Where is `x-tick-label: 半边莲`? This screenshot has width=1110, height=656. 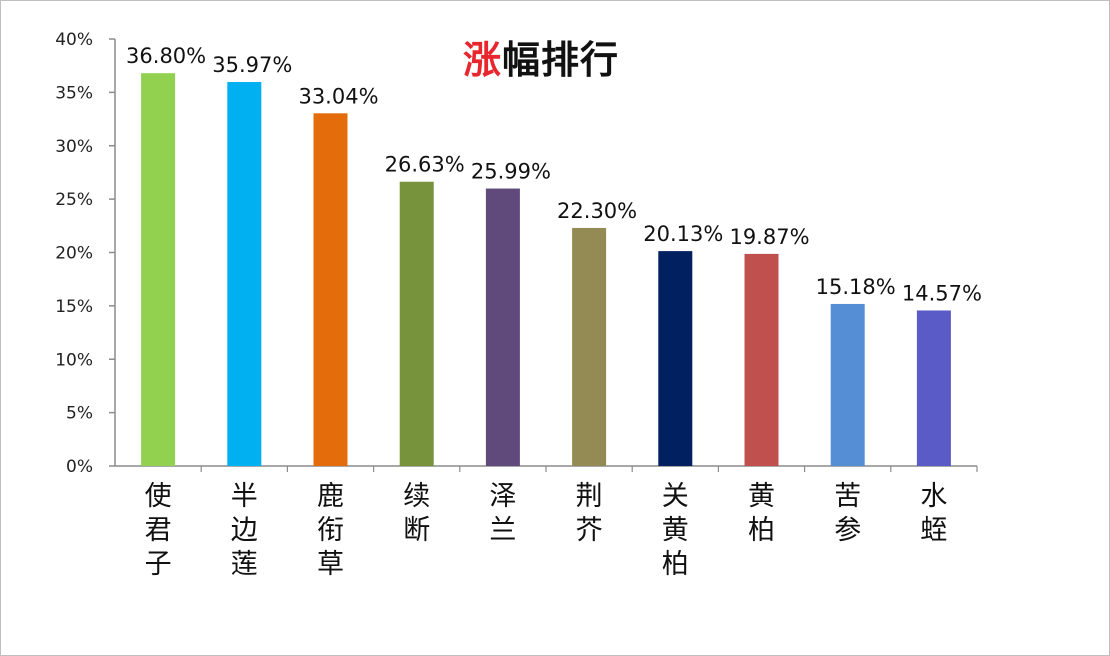
x-tick-label: 半边莲 is located at coordinates (244, 530).